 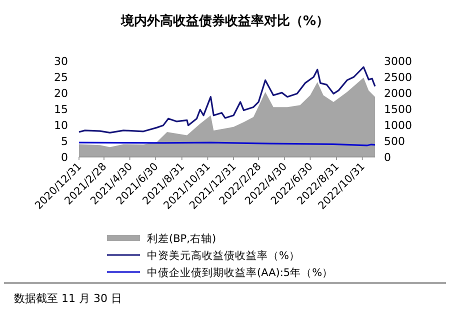 What do you see at coordinates (398, 125) in the screenshot?
I see `y2-tick-label: 1000` at bounding box center [398, 125].